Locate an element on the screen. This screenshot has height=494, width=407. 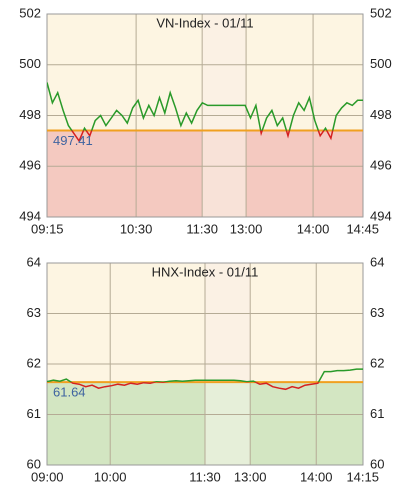
x-tick-label: 10:00 is located at coordinates (110, 476).